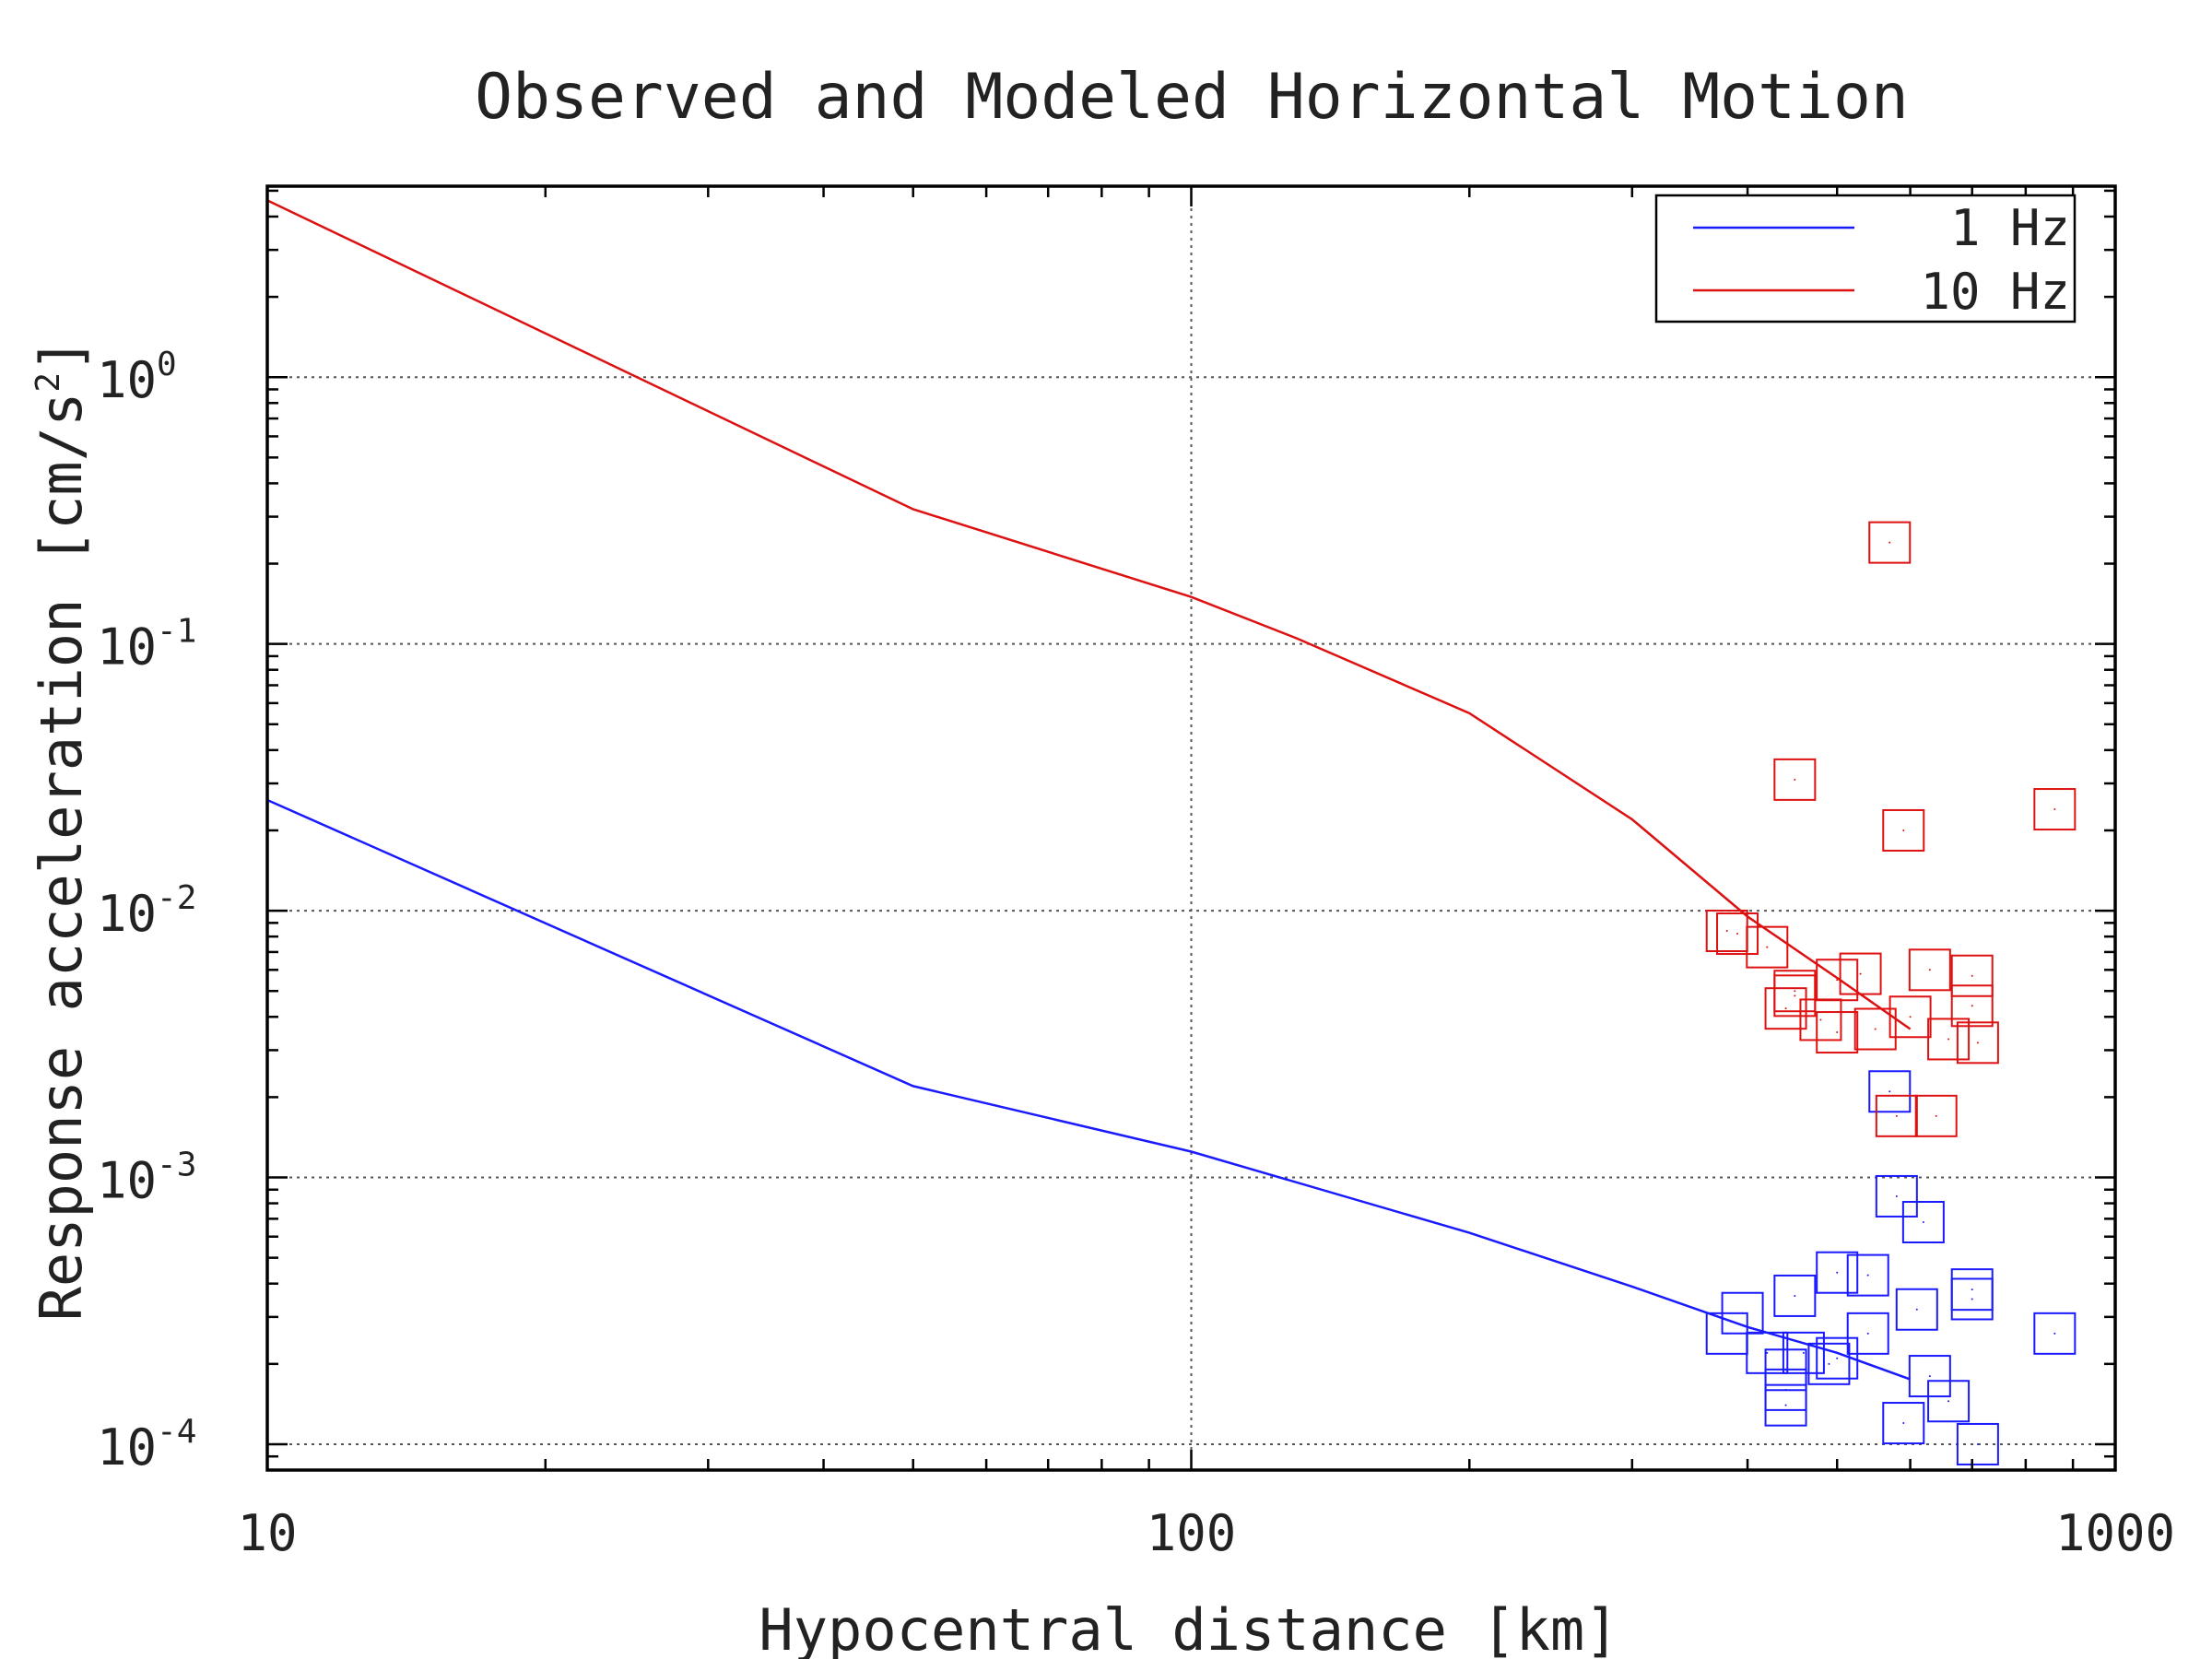  I want to click on legend: 1 Hz 10 Hz, so click(1865, 259).